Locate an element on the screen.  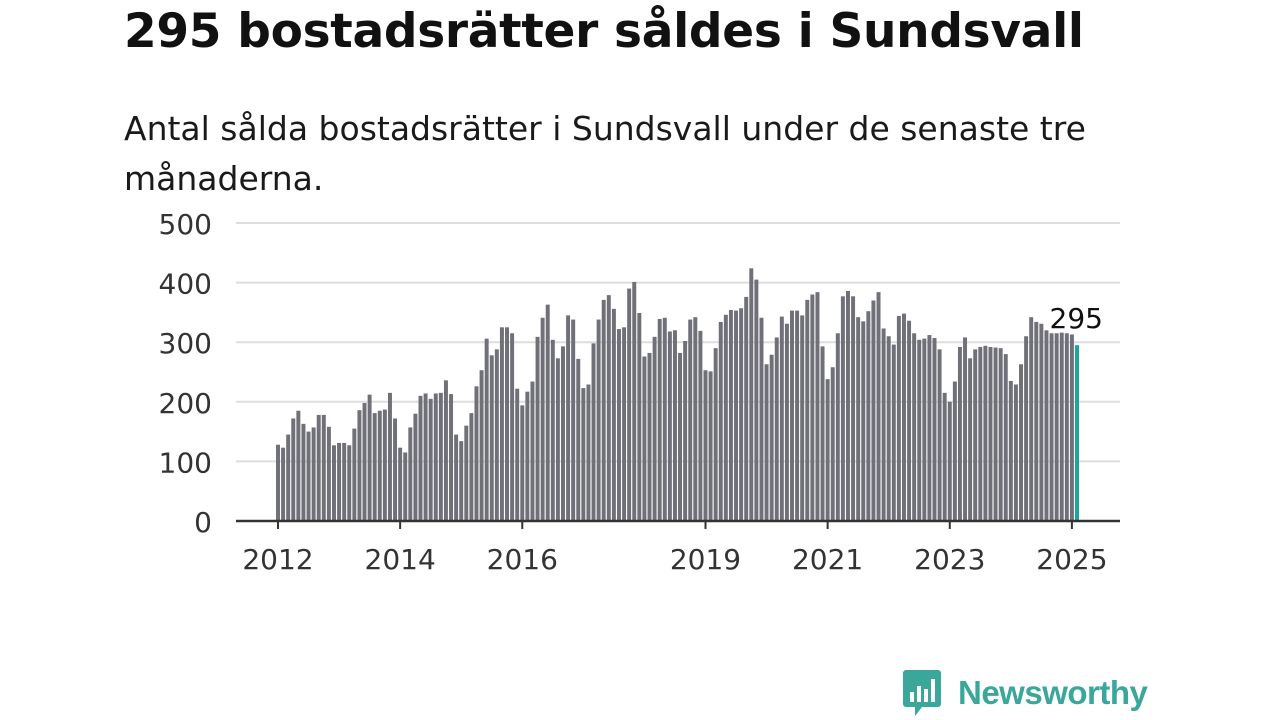
x-tick-label: 2016 is located at coordinates (522, 559).